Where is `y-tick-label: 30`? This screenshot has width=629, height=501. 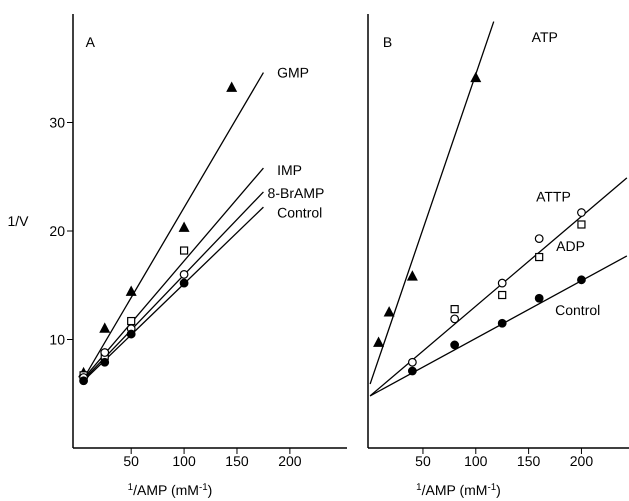
y-tick-label: 30 is located at coordinates (57, 122).